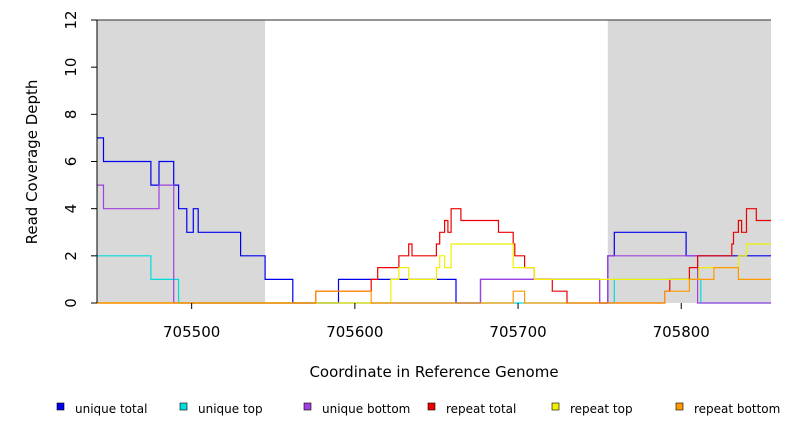 This screenshot has height=432, width=792. Describe the element at coordinates (307, 406) in the screenshot. I see `legend-swatch-unique-bottom` at that location.